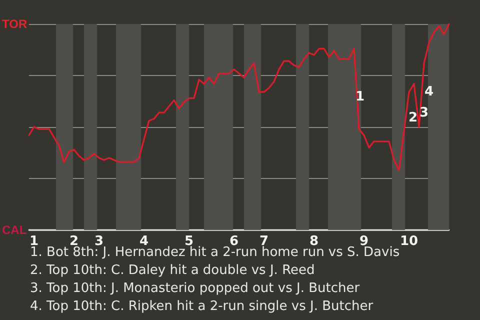 The width and height of the screenshot is (480, 320). Describe the element at coordinates (99, 241) in the screenshot. I see `x-tick-label: 3` at that location.